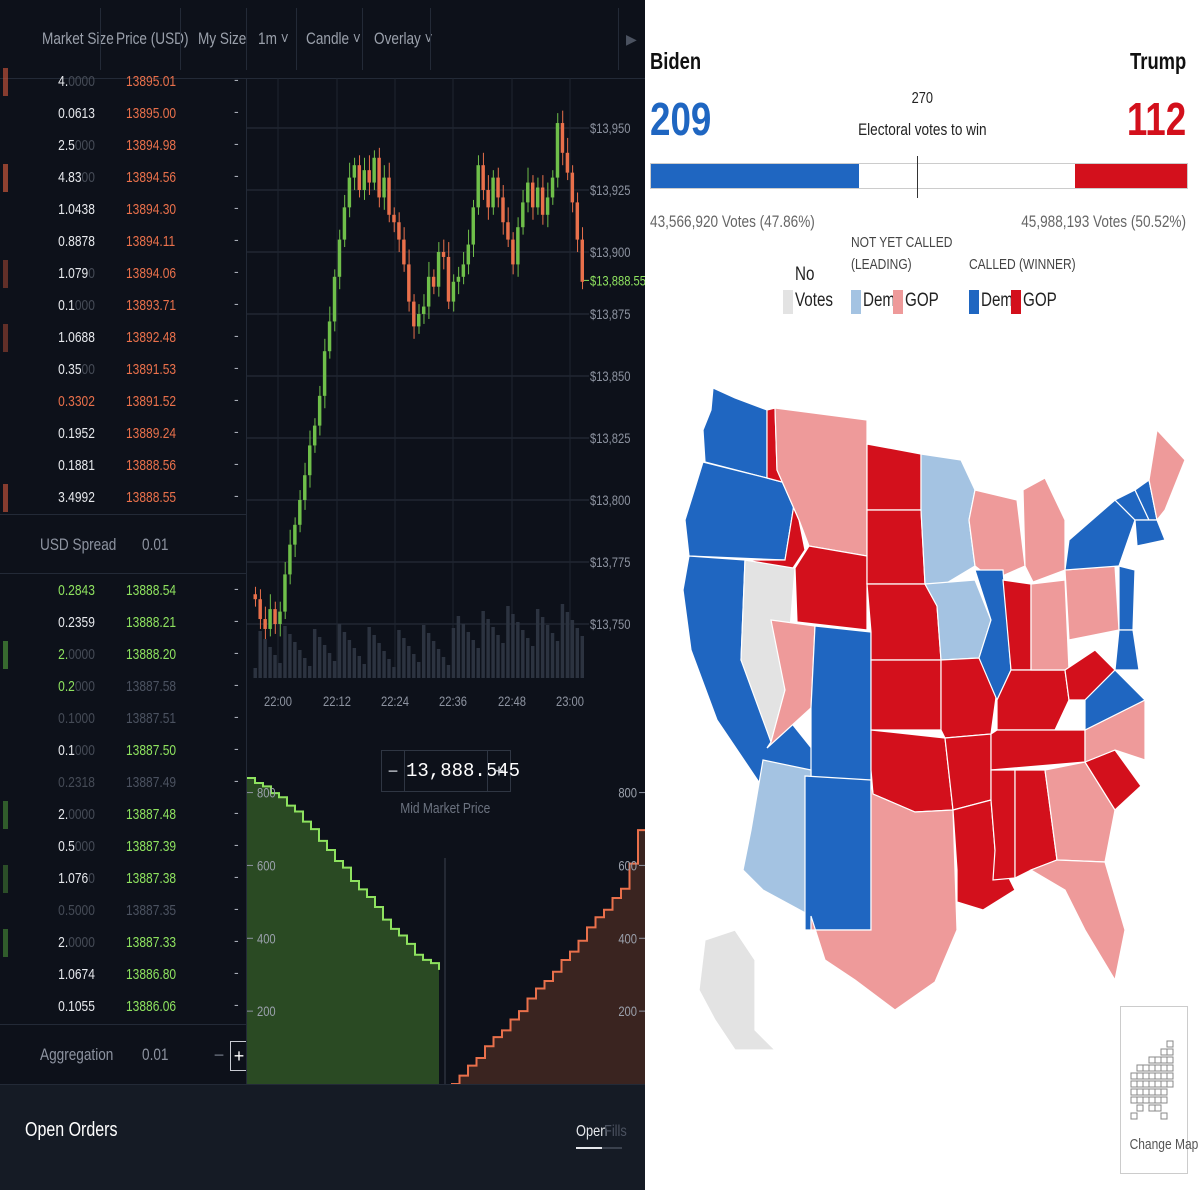 This screenshot has width=1200, height=1190. I want to click on state-georgia, so click(1080, 812).